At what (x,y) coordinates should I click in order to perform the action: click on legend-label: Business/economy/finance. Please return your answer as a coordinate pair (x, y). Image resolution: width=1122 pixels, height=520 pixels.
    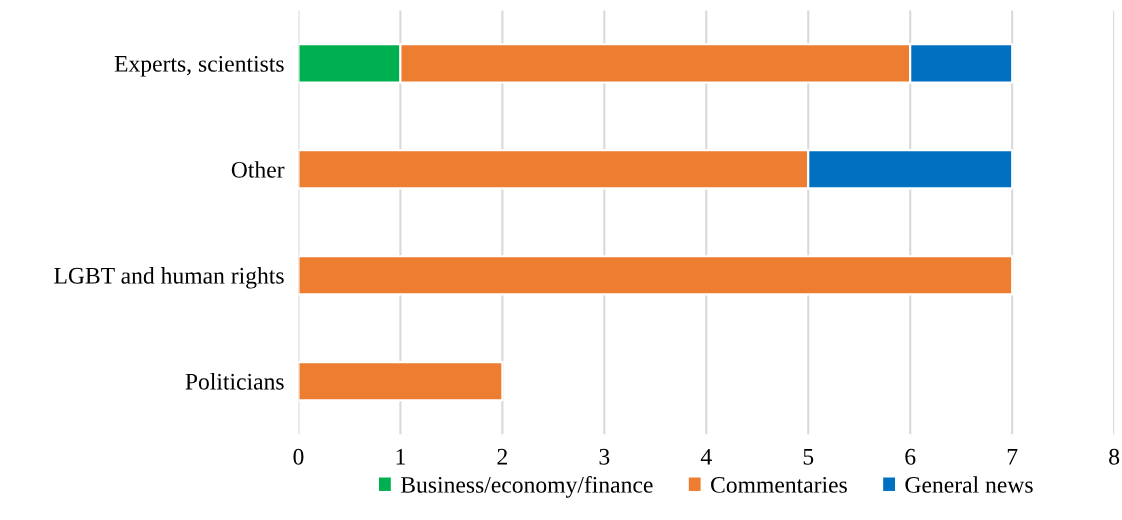
    Looking at the image, I should click on (526, 486).